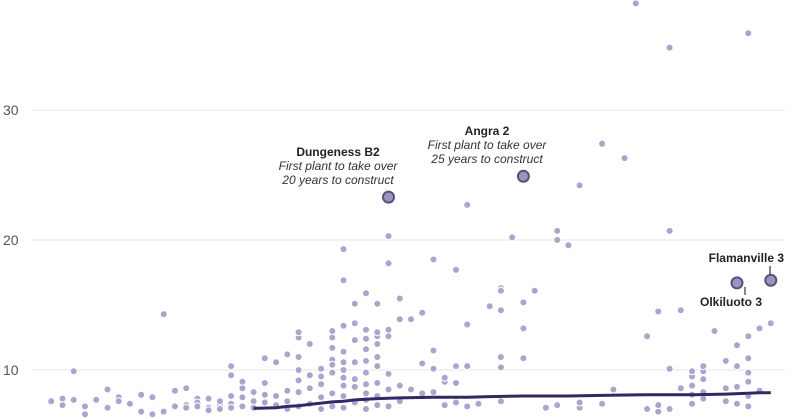 The width and height of the screenshot is (800, 419). Describe the element at coordinates (731, 298) in the screenshot. I see `annotation-olkiluoto: Olkiluoto 3` at that location.